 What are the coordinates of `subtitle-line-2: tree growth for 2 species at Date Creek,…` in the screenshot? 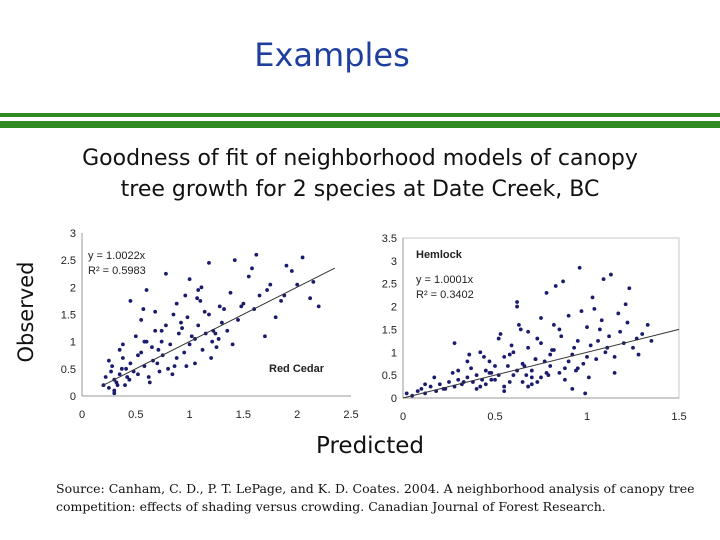 It's located at (360, 189).